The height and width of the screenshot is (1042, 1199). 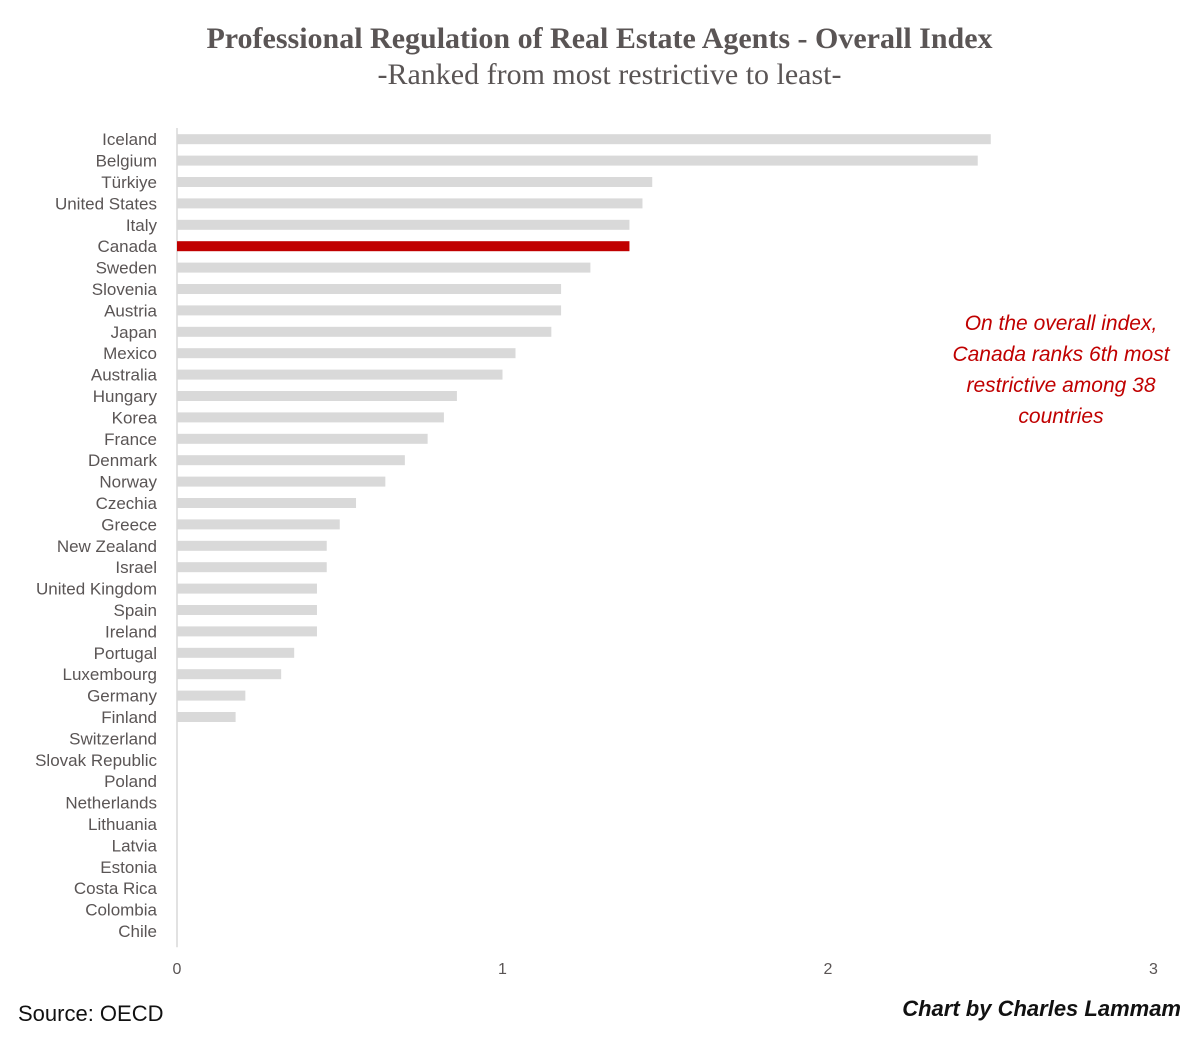 I want to click on category-label-australia: Australia, so click(x=124, y=375).